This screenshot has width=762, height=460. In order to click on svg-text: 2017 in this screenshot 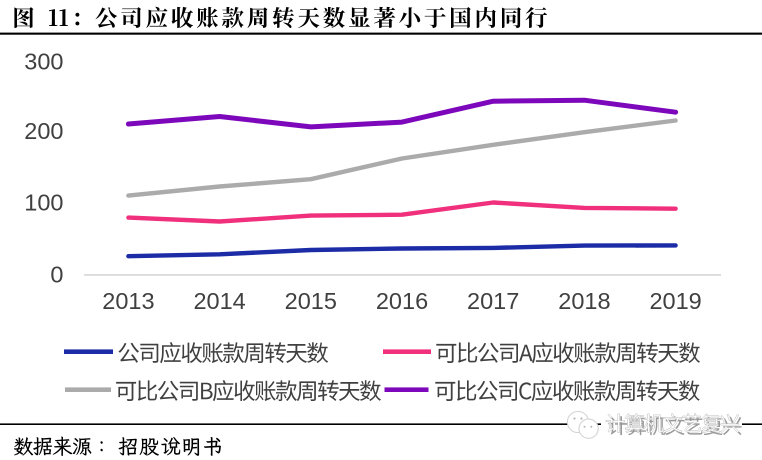, I will do `click(493, 301)`.